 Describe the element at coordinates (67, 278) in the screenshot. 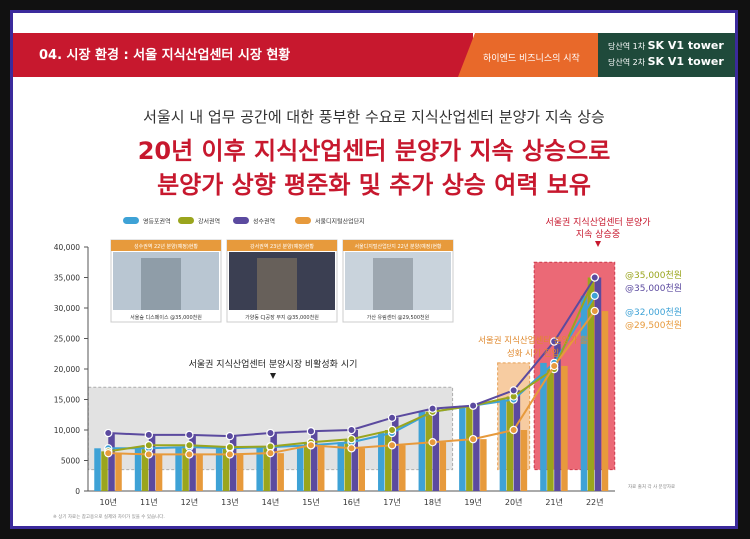

I see `y-tick-label: 35,000` at that location.